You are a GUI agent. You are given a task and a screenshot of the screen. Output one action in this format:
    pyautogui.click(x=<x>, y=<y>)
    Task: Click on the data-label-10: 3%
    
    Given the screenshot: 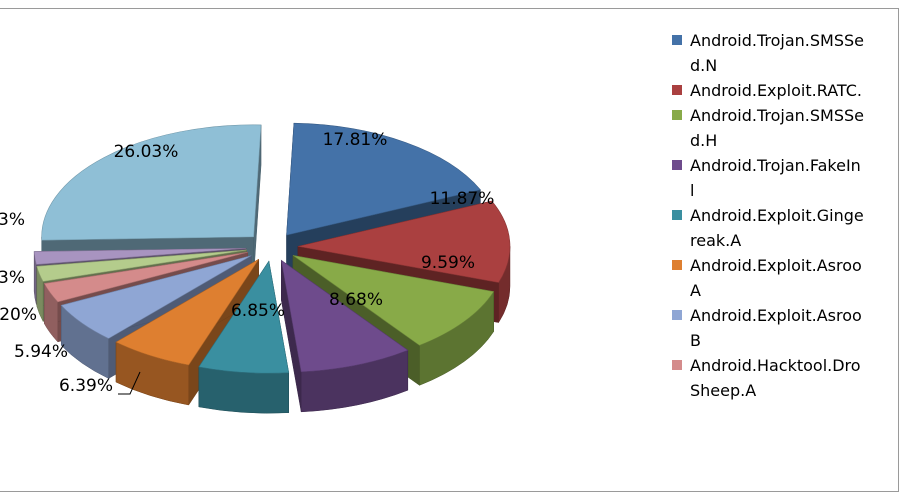 What is the action you would take?
    pyautogui.click(x=12, y=220)
    